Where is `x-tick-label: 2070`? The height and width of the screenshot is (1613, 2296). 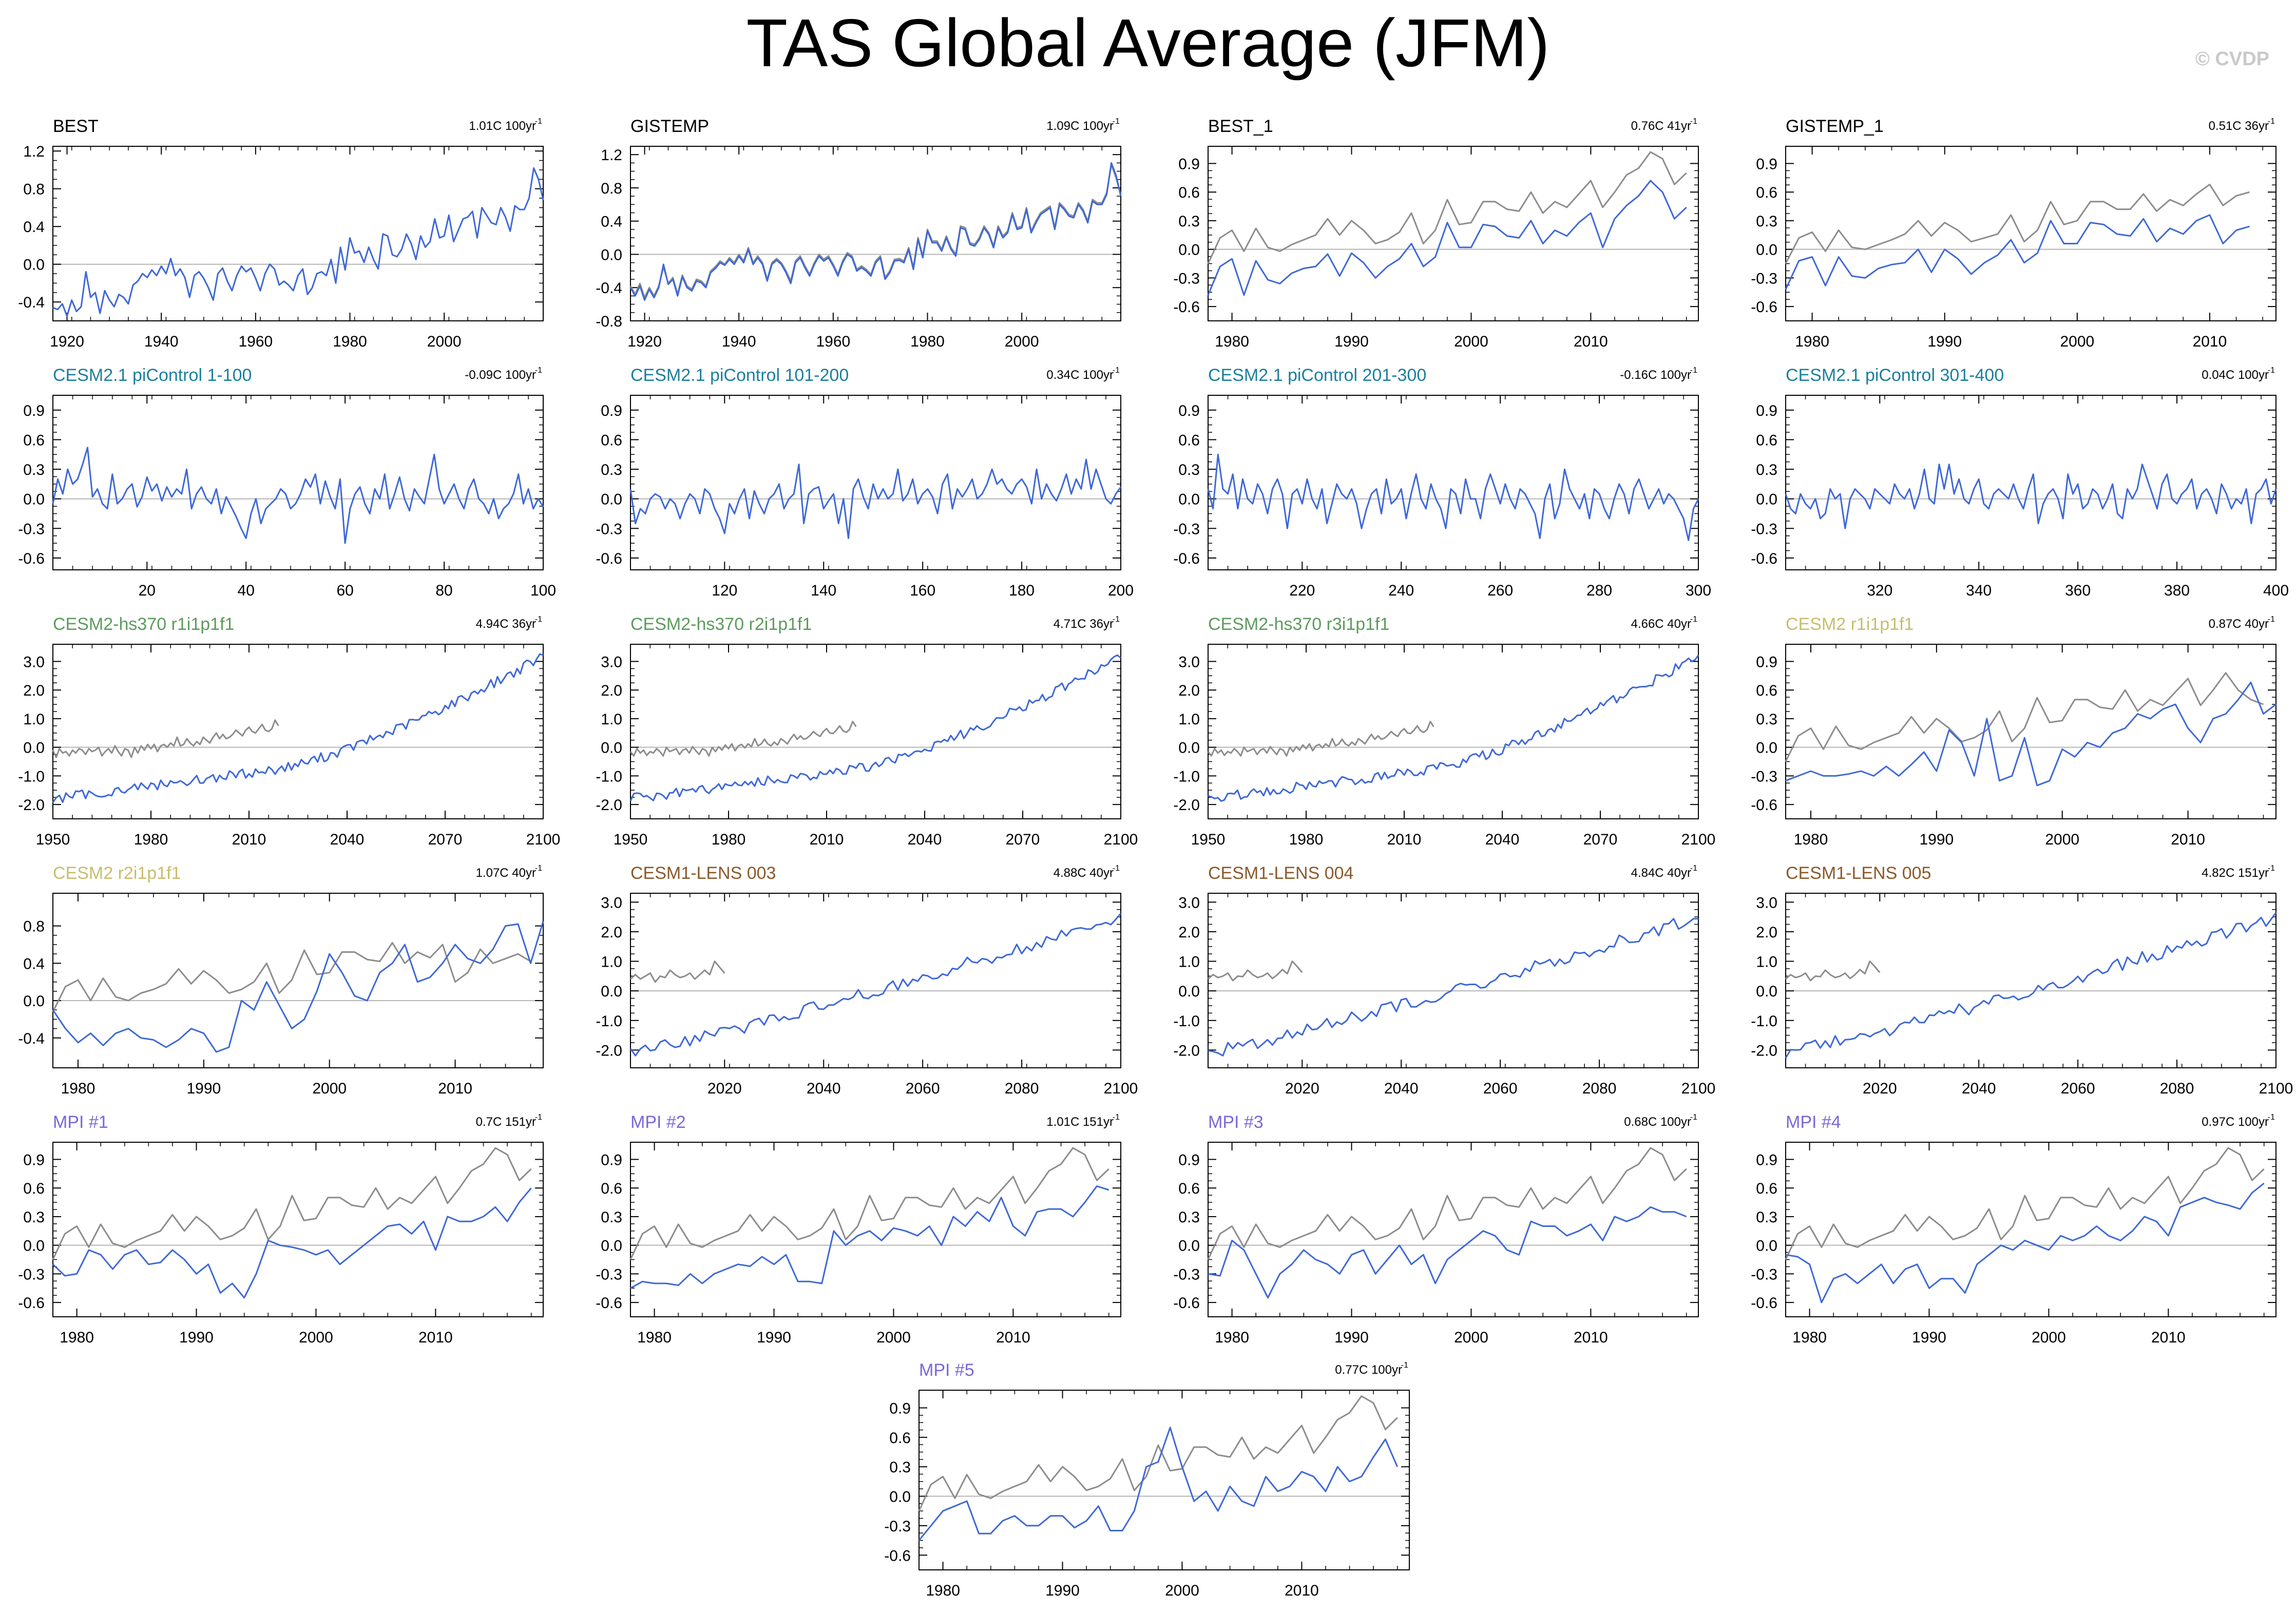
x-tick-label: 2070 is located at coordinates (1600, 839).